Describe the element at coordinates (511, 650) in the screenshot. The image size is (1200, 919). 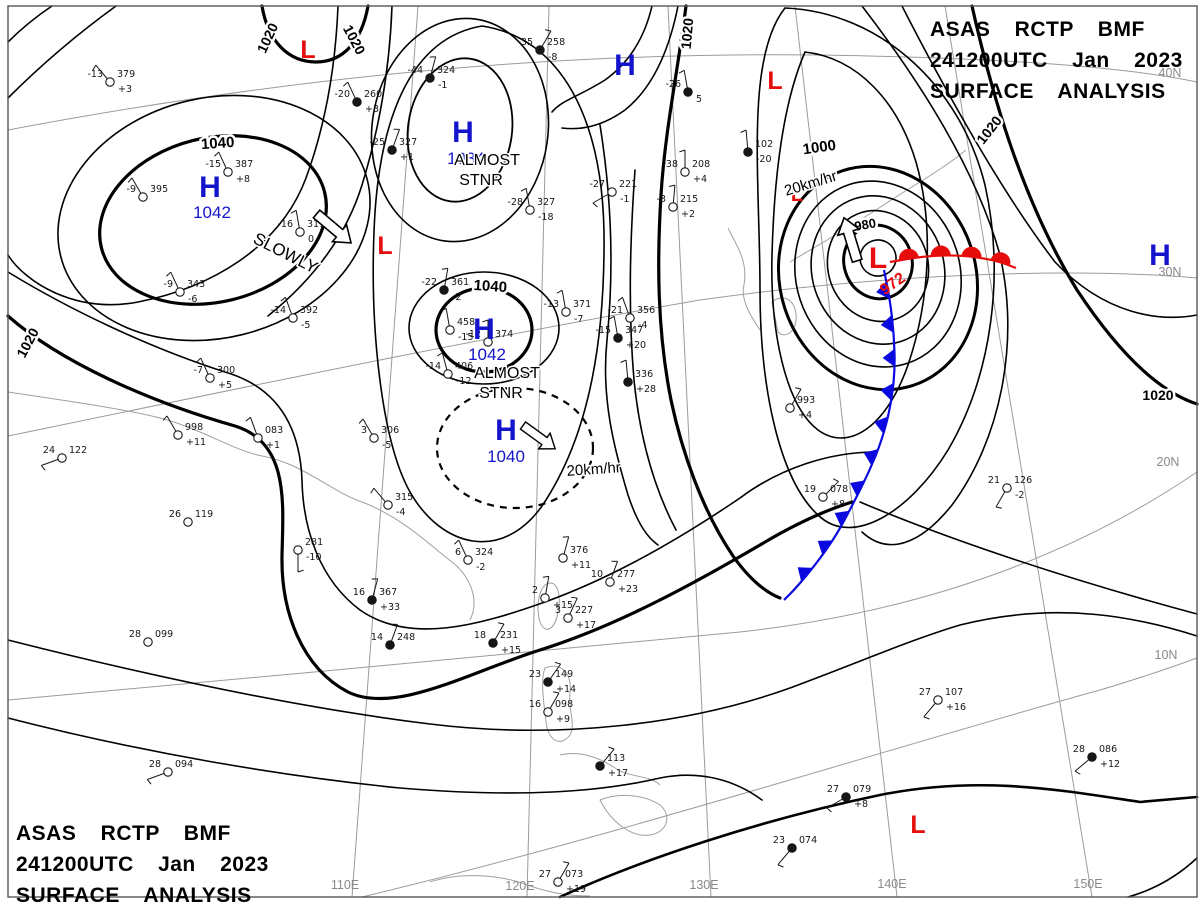
I see `station-value: +15` at that location.